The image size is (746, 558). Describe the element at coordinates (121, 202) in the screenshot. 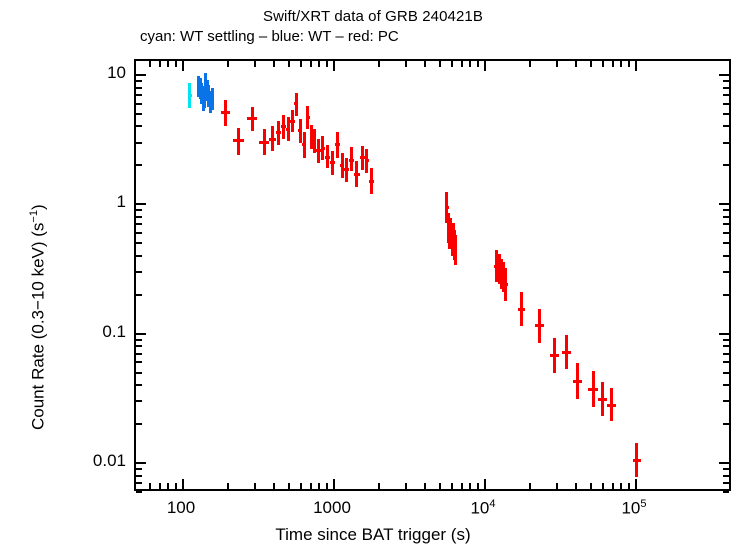

I see `y-tick-label: 1` at that location.